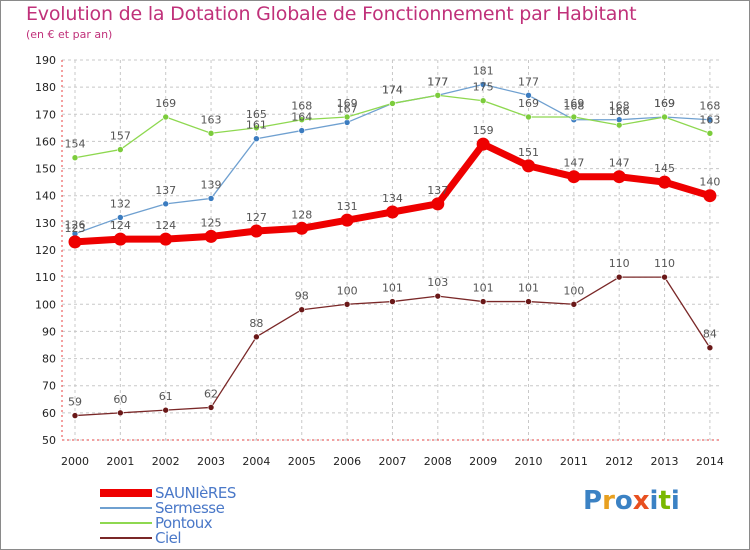 This screenshot has width=750, height=550. I want to click on legend-item: Pontoux, so click(200, 523).